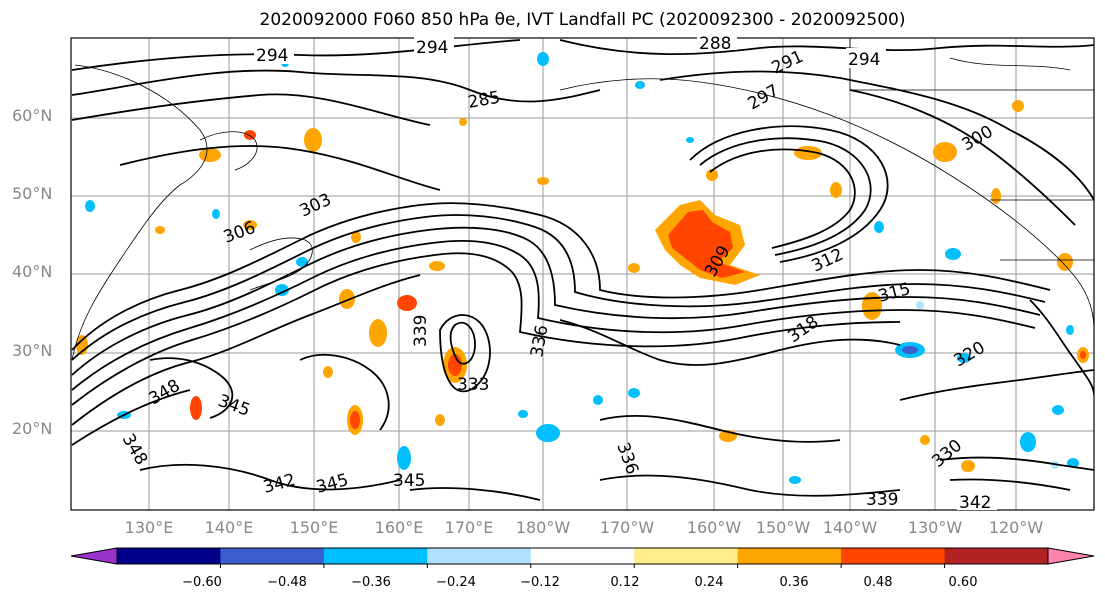  Describe the element at coordinates (229, 527) in the screenshot. I see `longitude-label: 140°E` at that location.